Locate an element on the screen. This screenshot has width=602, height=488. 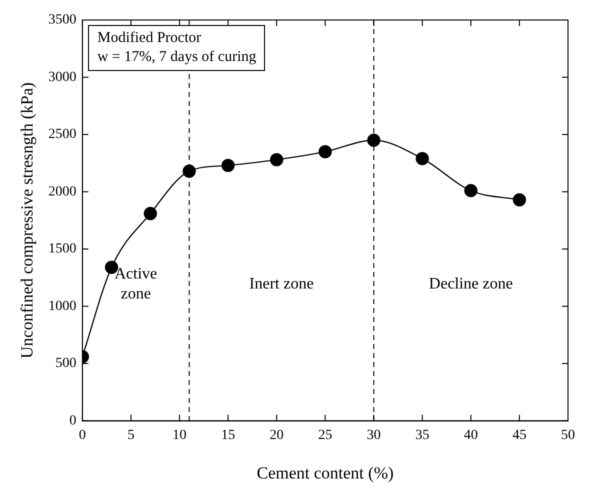
x-tick-label: 15 is located at coordinates (228, 435).